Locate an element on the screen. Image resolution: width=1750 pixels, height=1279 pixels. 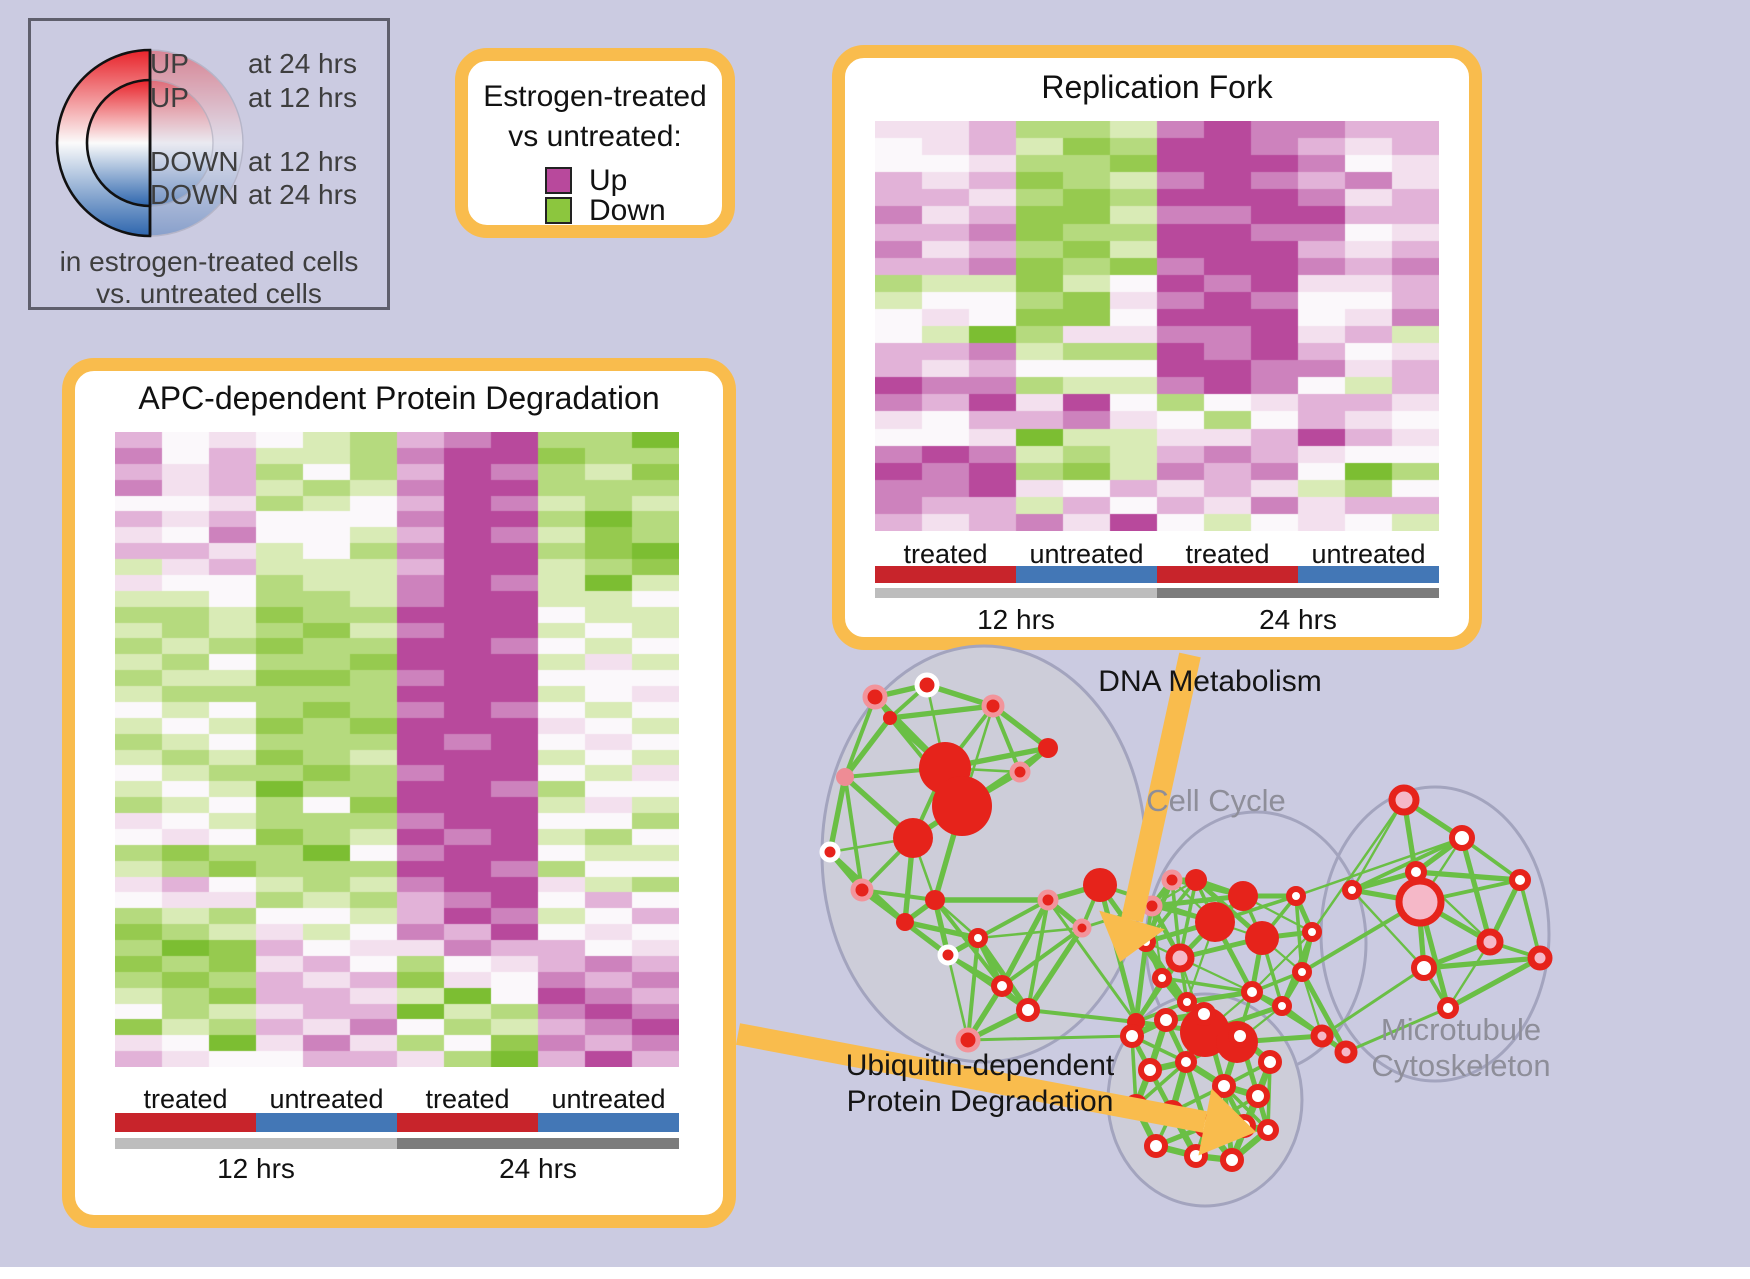
apc-time-bar is located at coordinates (397, 1143).